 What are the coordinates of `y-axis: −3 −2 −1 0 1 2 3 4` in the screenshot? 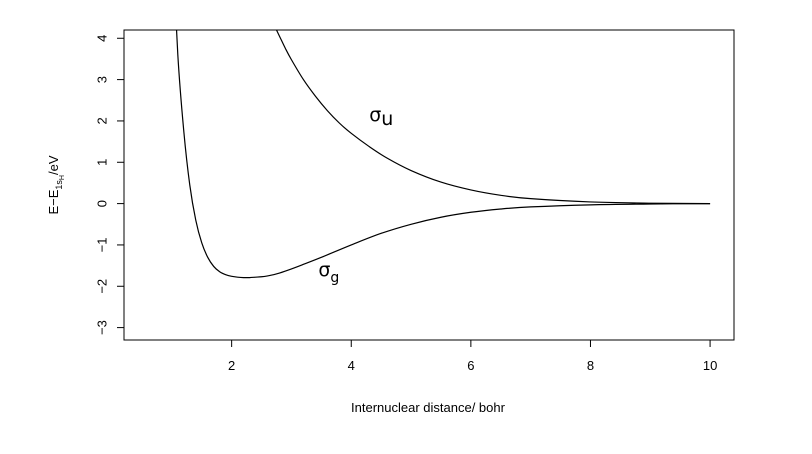 It's located at (110, 185).